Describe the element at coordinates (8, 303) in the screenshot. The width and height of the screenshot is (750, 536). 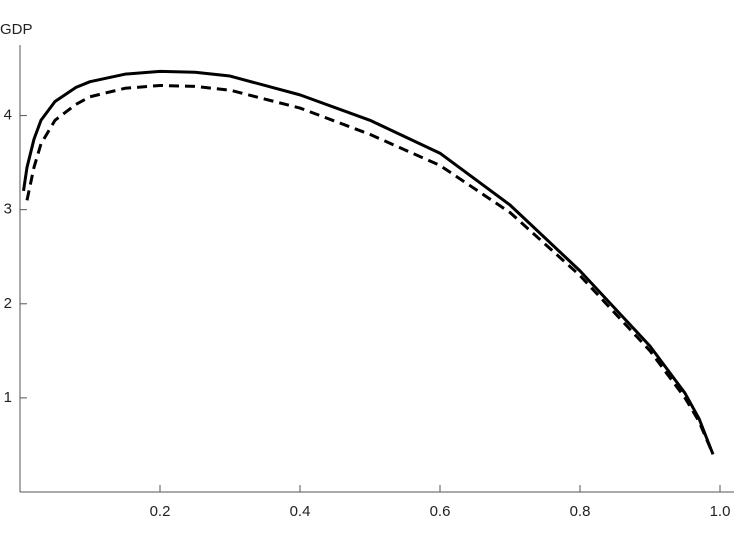
I see `y-tick-label: 2` at that location.